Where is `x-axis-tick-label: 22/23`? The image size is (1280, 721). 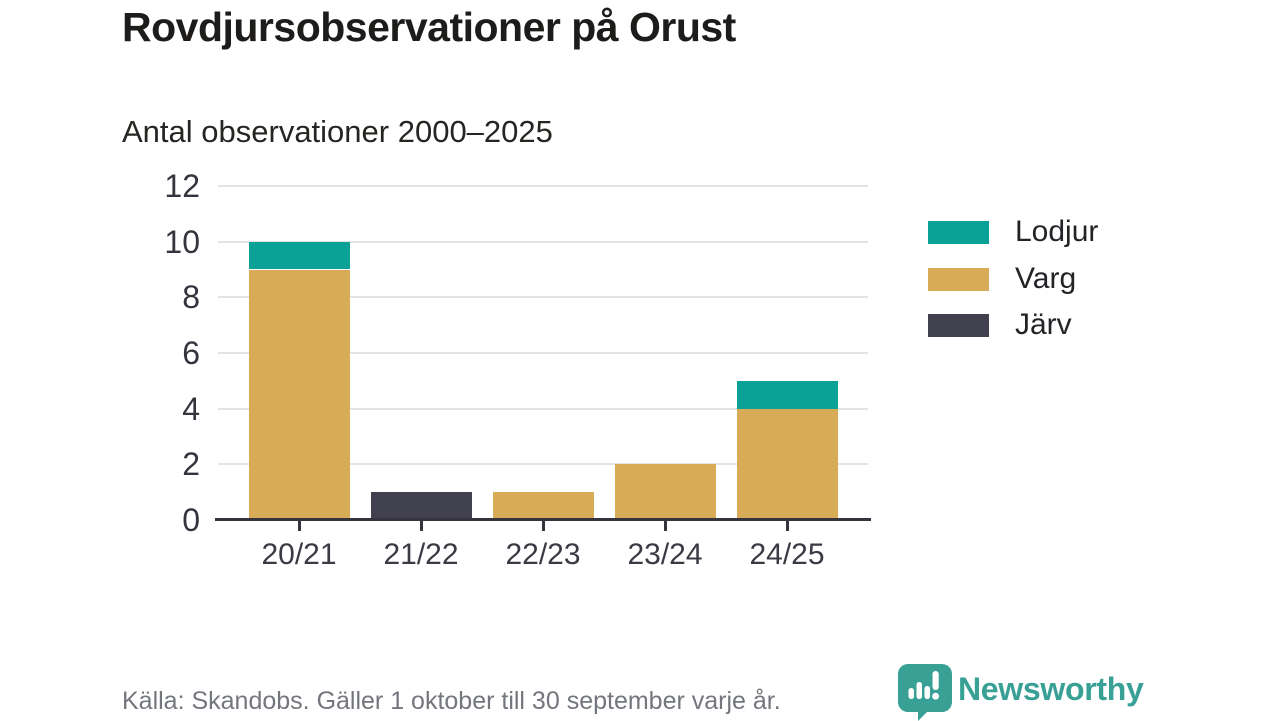 x-axis-tick-label: 22/23 is located at coordinates (543, 554).